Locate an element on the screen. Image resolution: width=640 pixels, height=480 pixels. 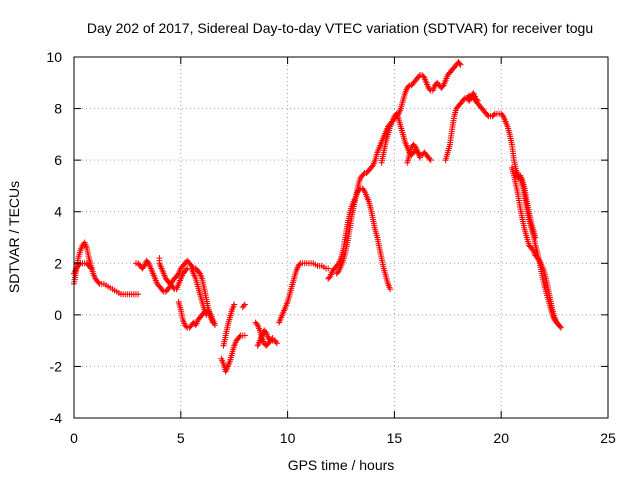
x-tick-label: 25 is located at coordinates (608, 438).